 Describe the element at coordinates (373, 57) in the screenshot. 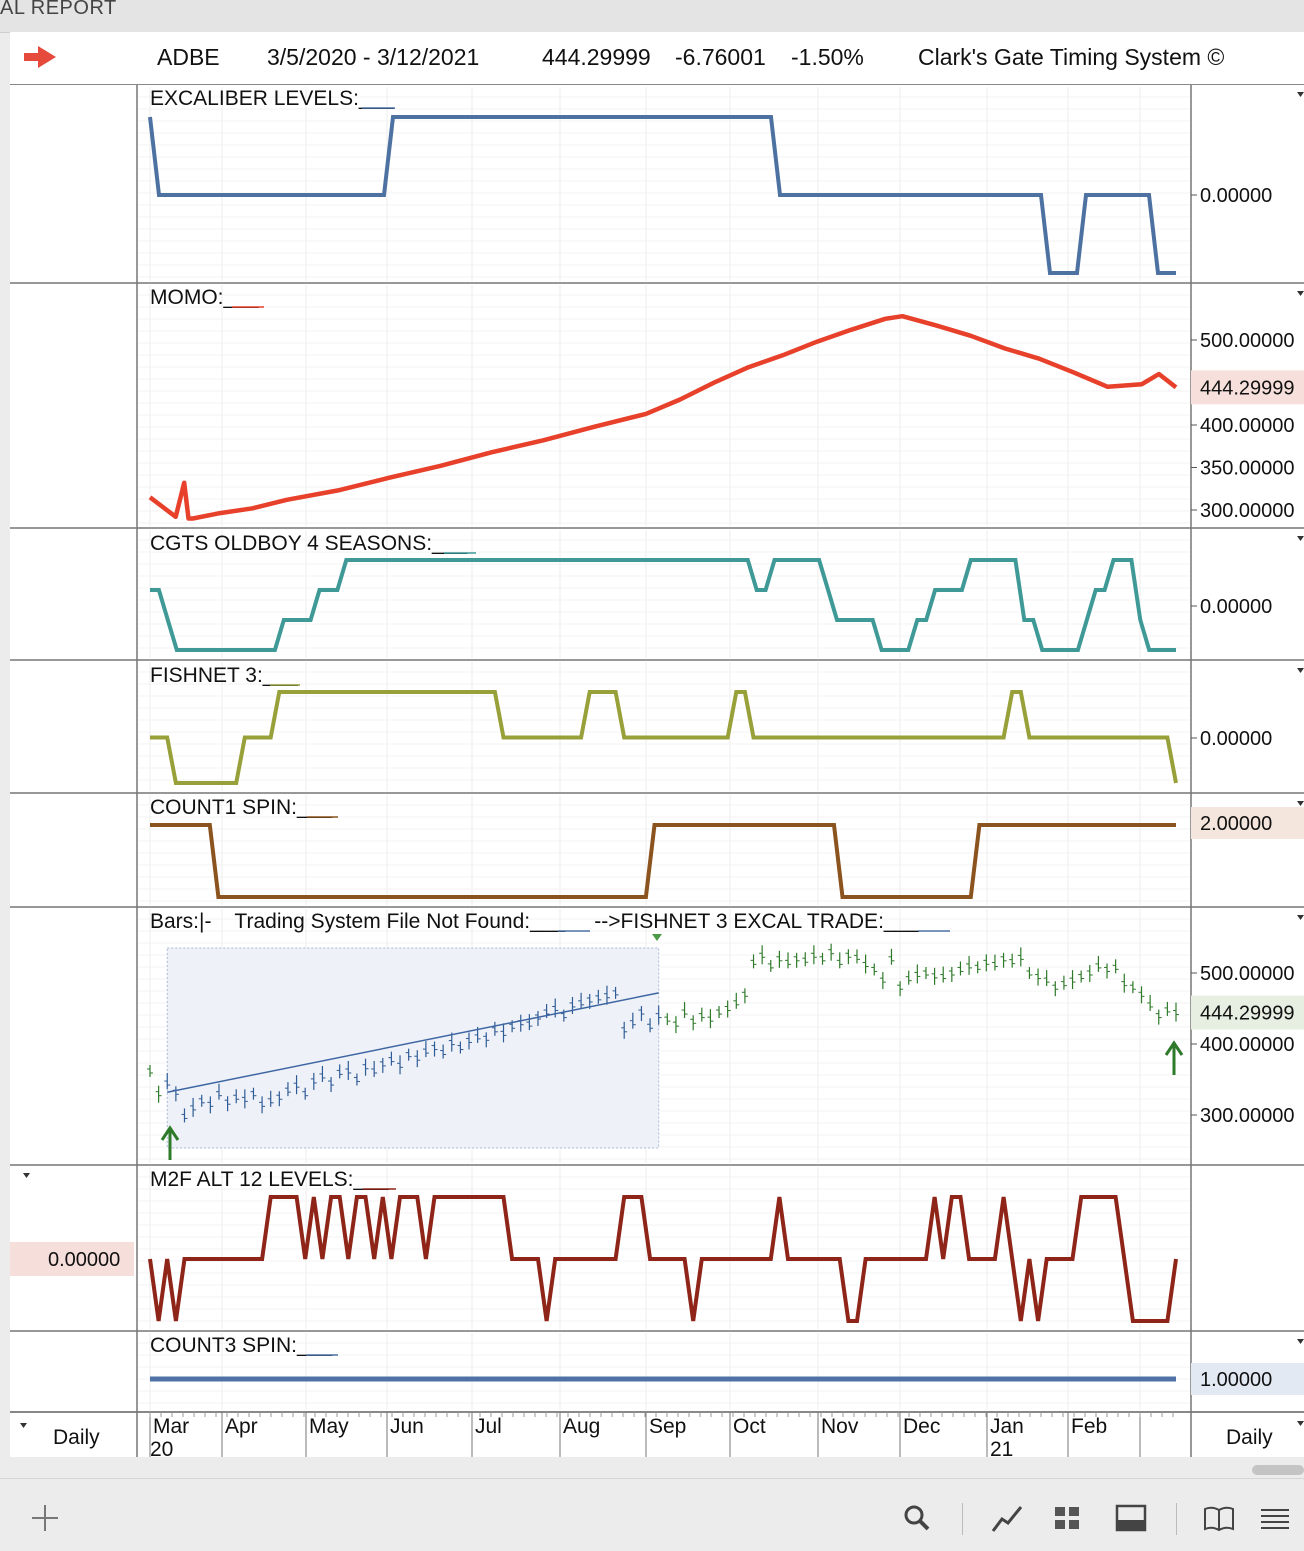

I see `date-range-label: 3/5/2020 - 3/12/2021` at that location.